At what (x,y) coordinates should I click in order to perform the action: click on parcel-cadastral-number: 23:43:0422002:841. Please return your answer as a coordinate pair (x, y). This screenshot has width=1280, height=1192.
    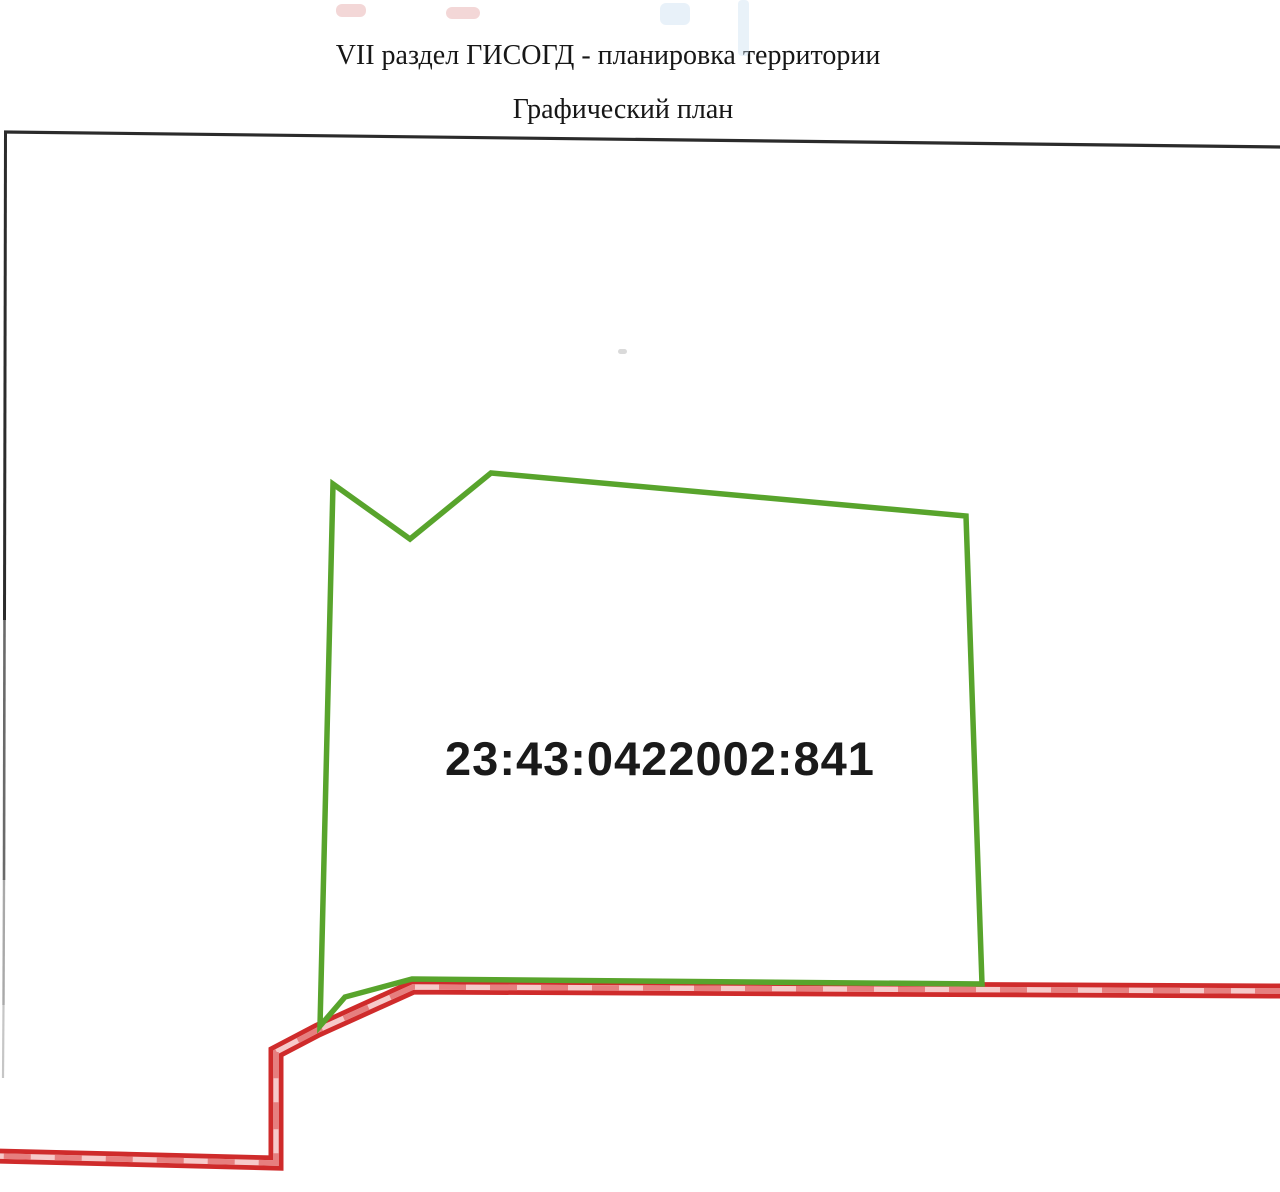
    Looking at the image, I should click on (660, 758).